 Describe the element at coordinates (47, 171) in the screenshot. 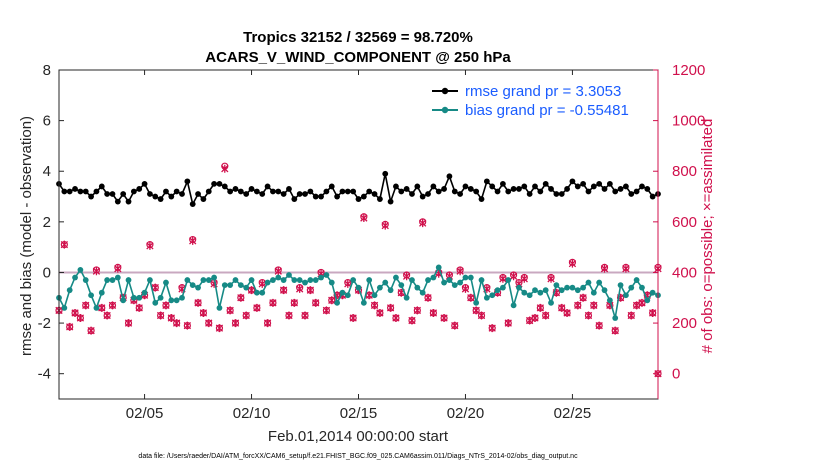

I see `y-left-tick-label: 4` at that location.